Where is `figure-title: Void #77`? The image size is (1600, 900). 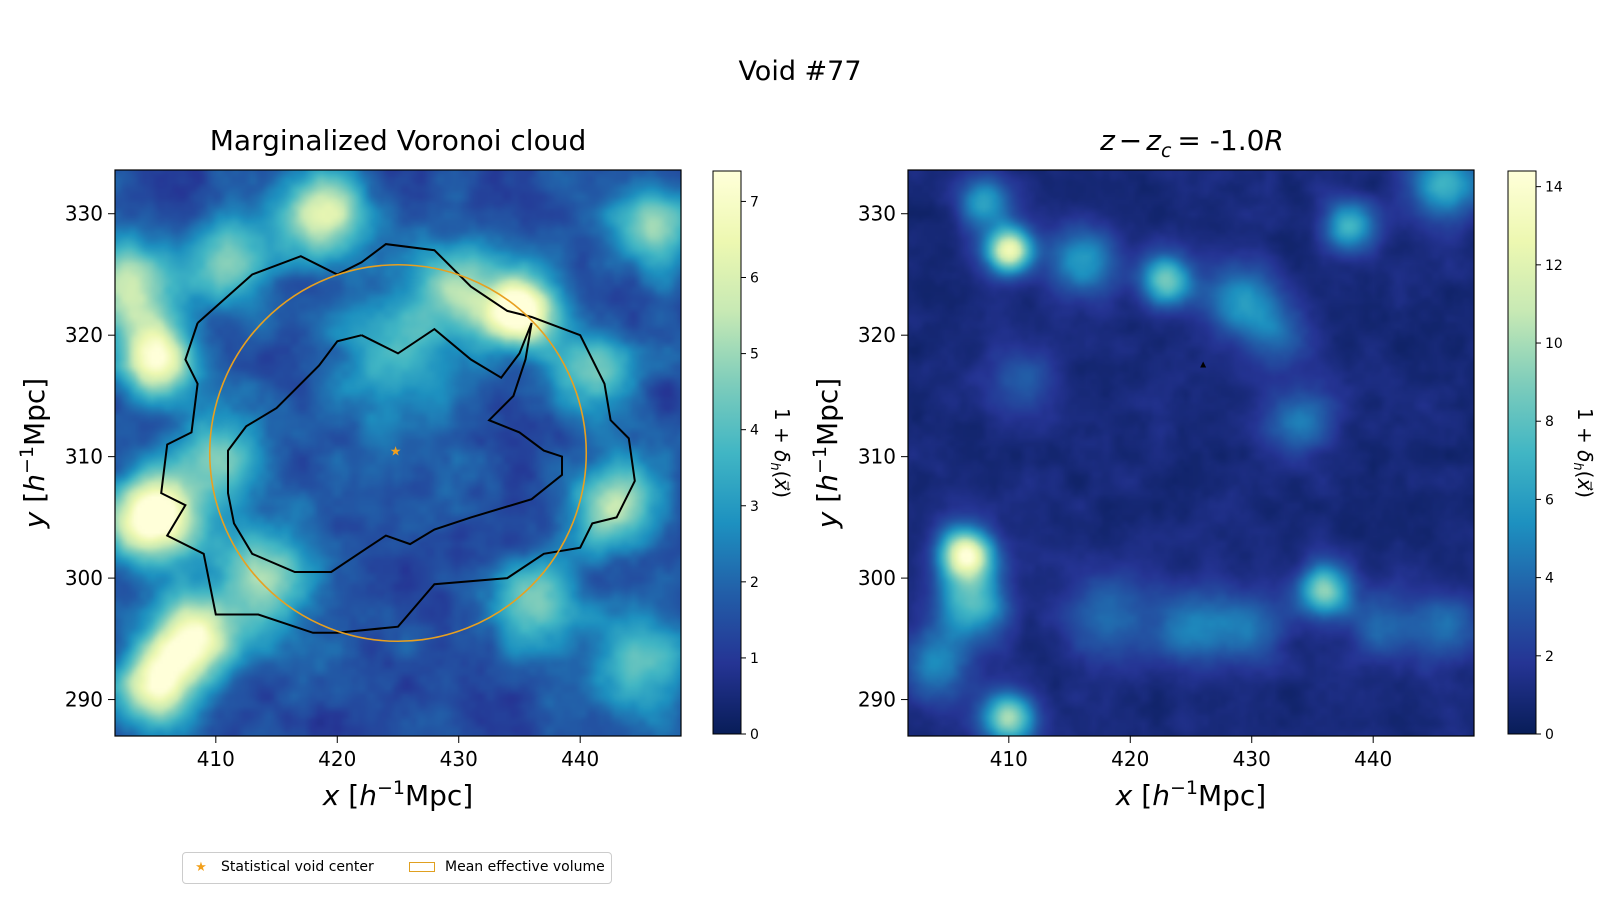
figure-title: Void #77 is located at coordinates (800, 71).